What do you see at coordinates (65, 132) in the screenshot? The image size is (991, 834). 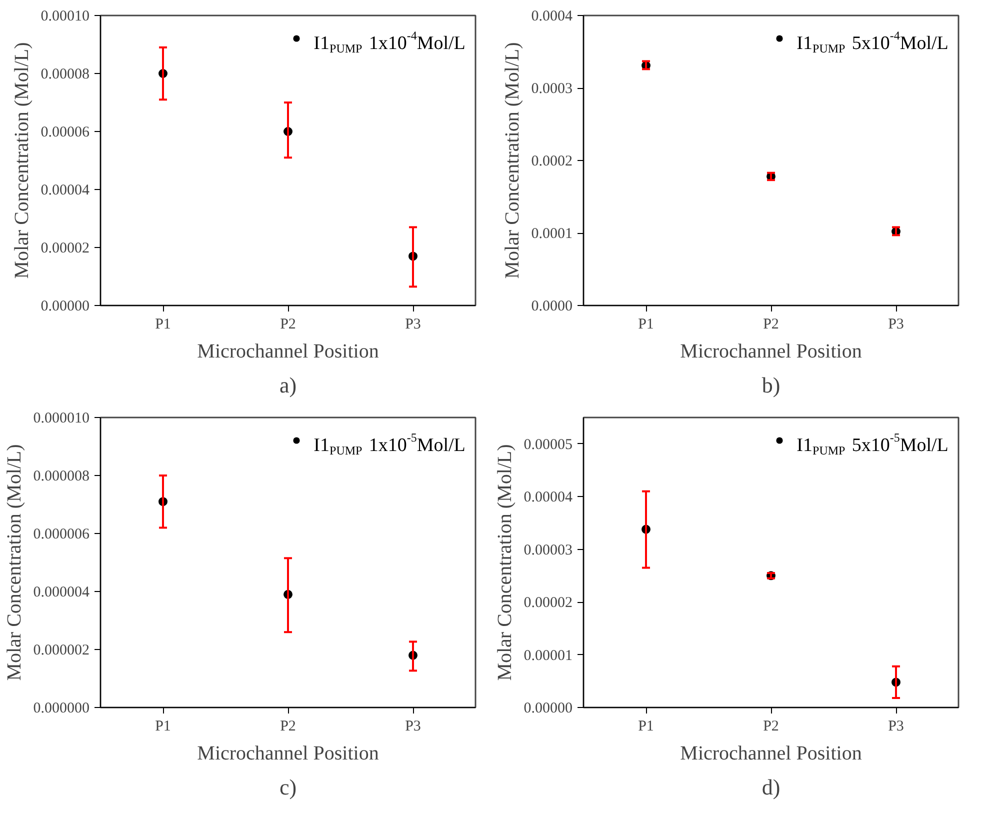 I see `y-tick-label: 0.00006` at bounding box center [65, 132].